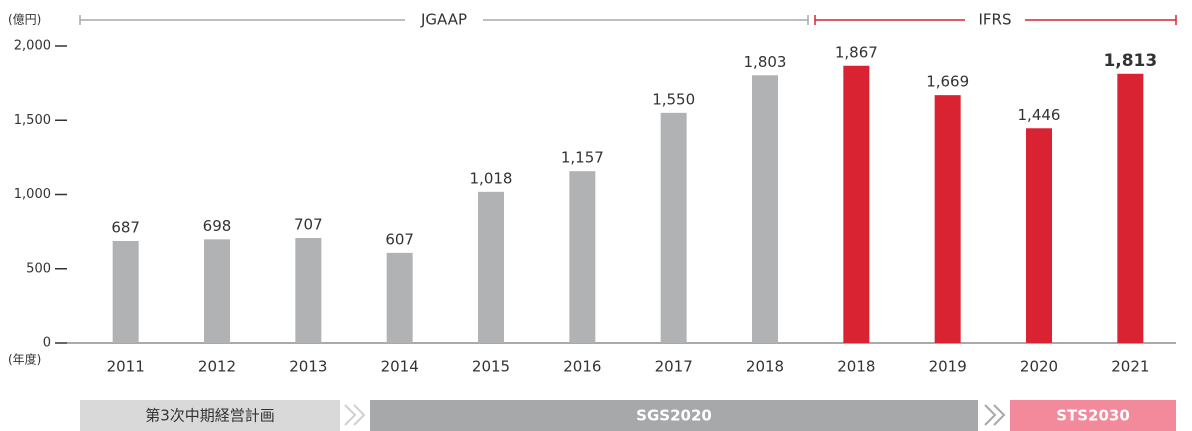 This screenshot has width=1192, height=431. I want to click on standard-label: JGAAP, so click(443, 20).